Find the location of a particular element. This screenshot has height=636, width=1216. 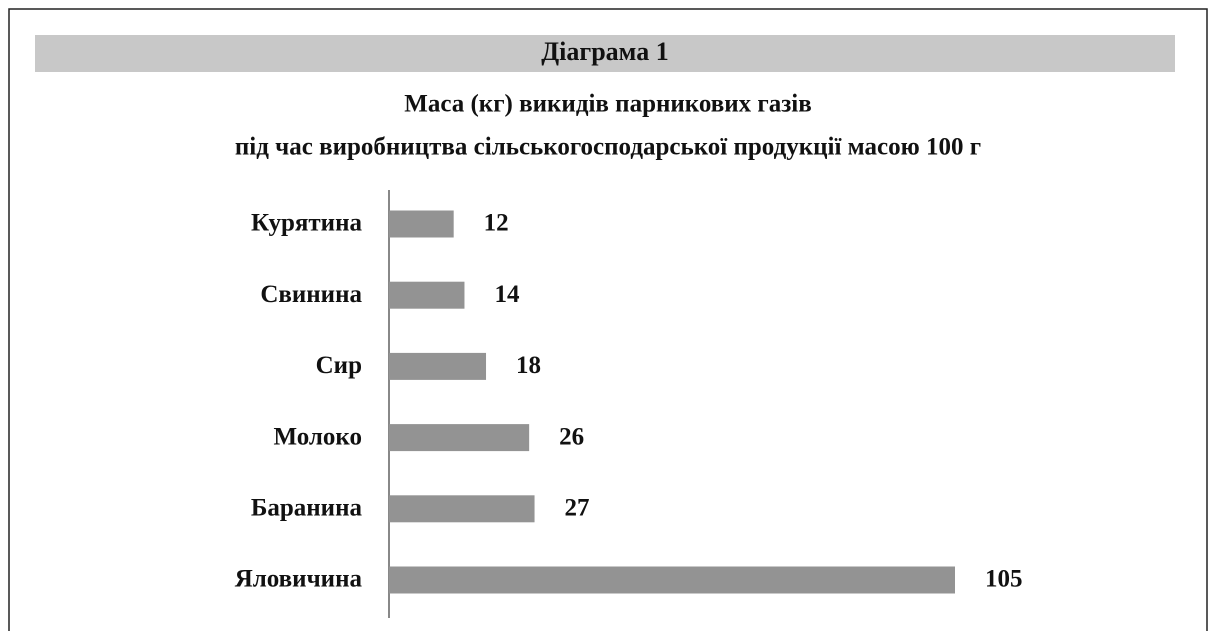

category-label: Молоко is located at coordinates (317, 436).